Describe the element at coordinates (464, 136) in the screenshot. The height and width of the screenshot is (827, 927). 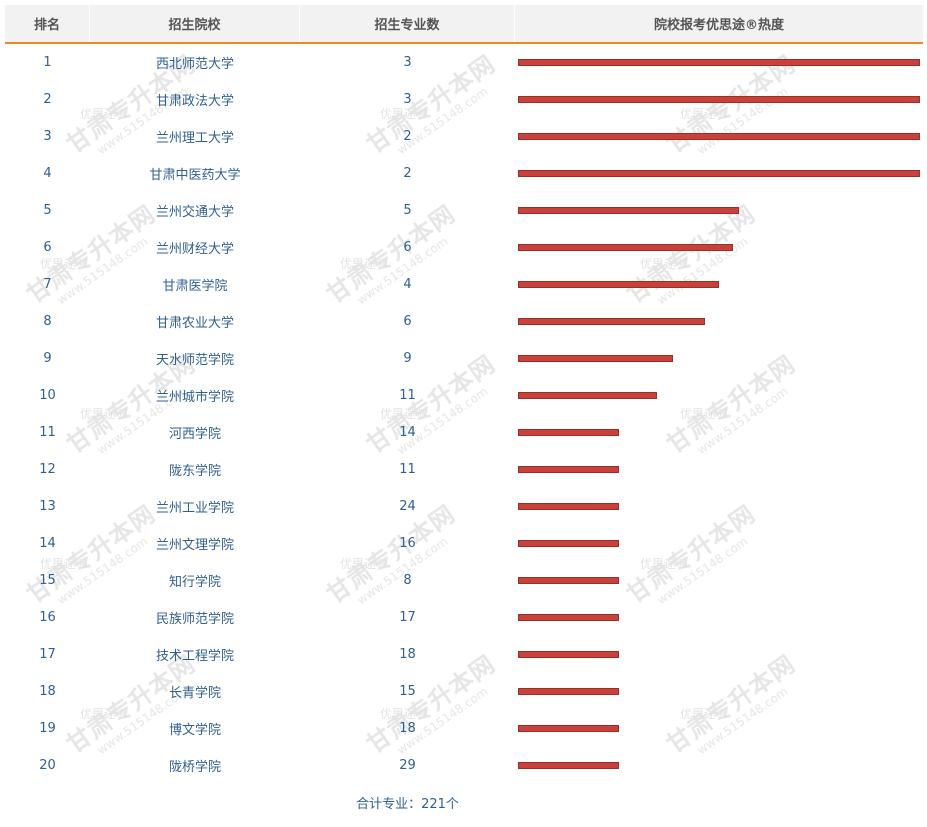
I see `table-row: 3 兰州理工大学 2` at that location.